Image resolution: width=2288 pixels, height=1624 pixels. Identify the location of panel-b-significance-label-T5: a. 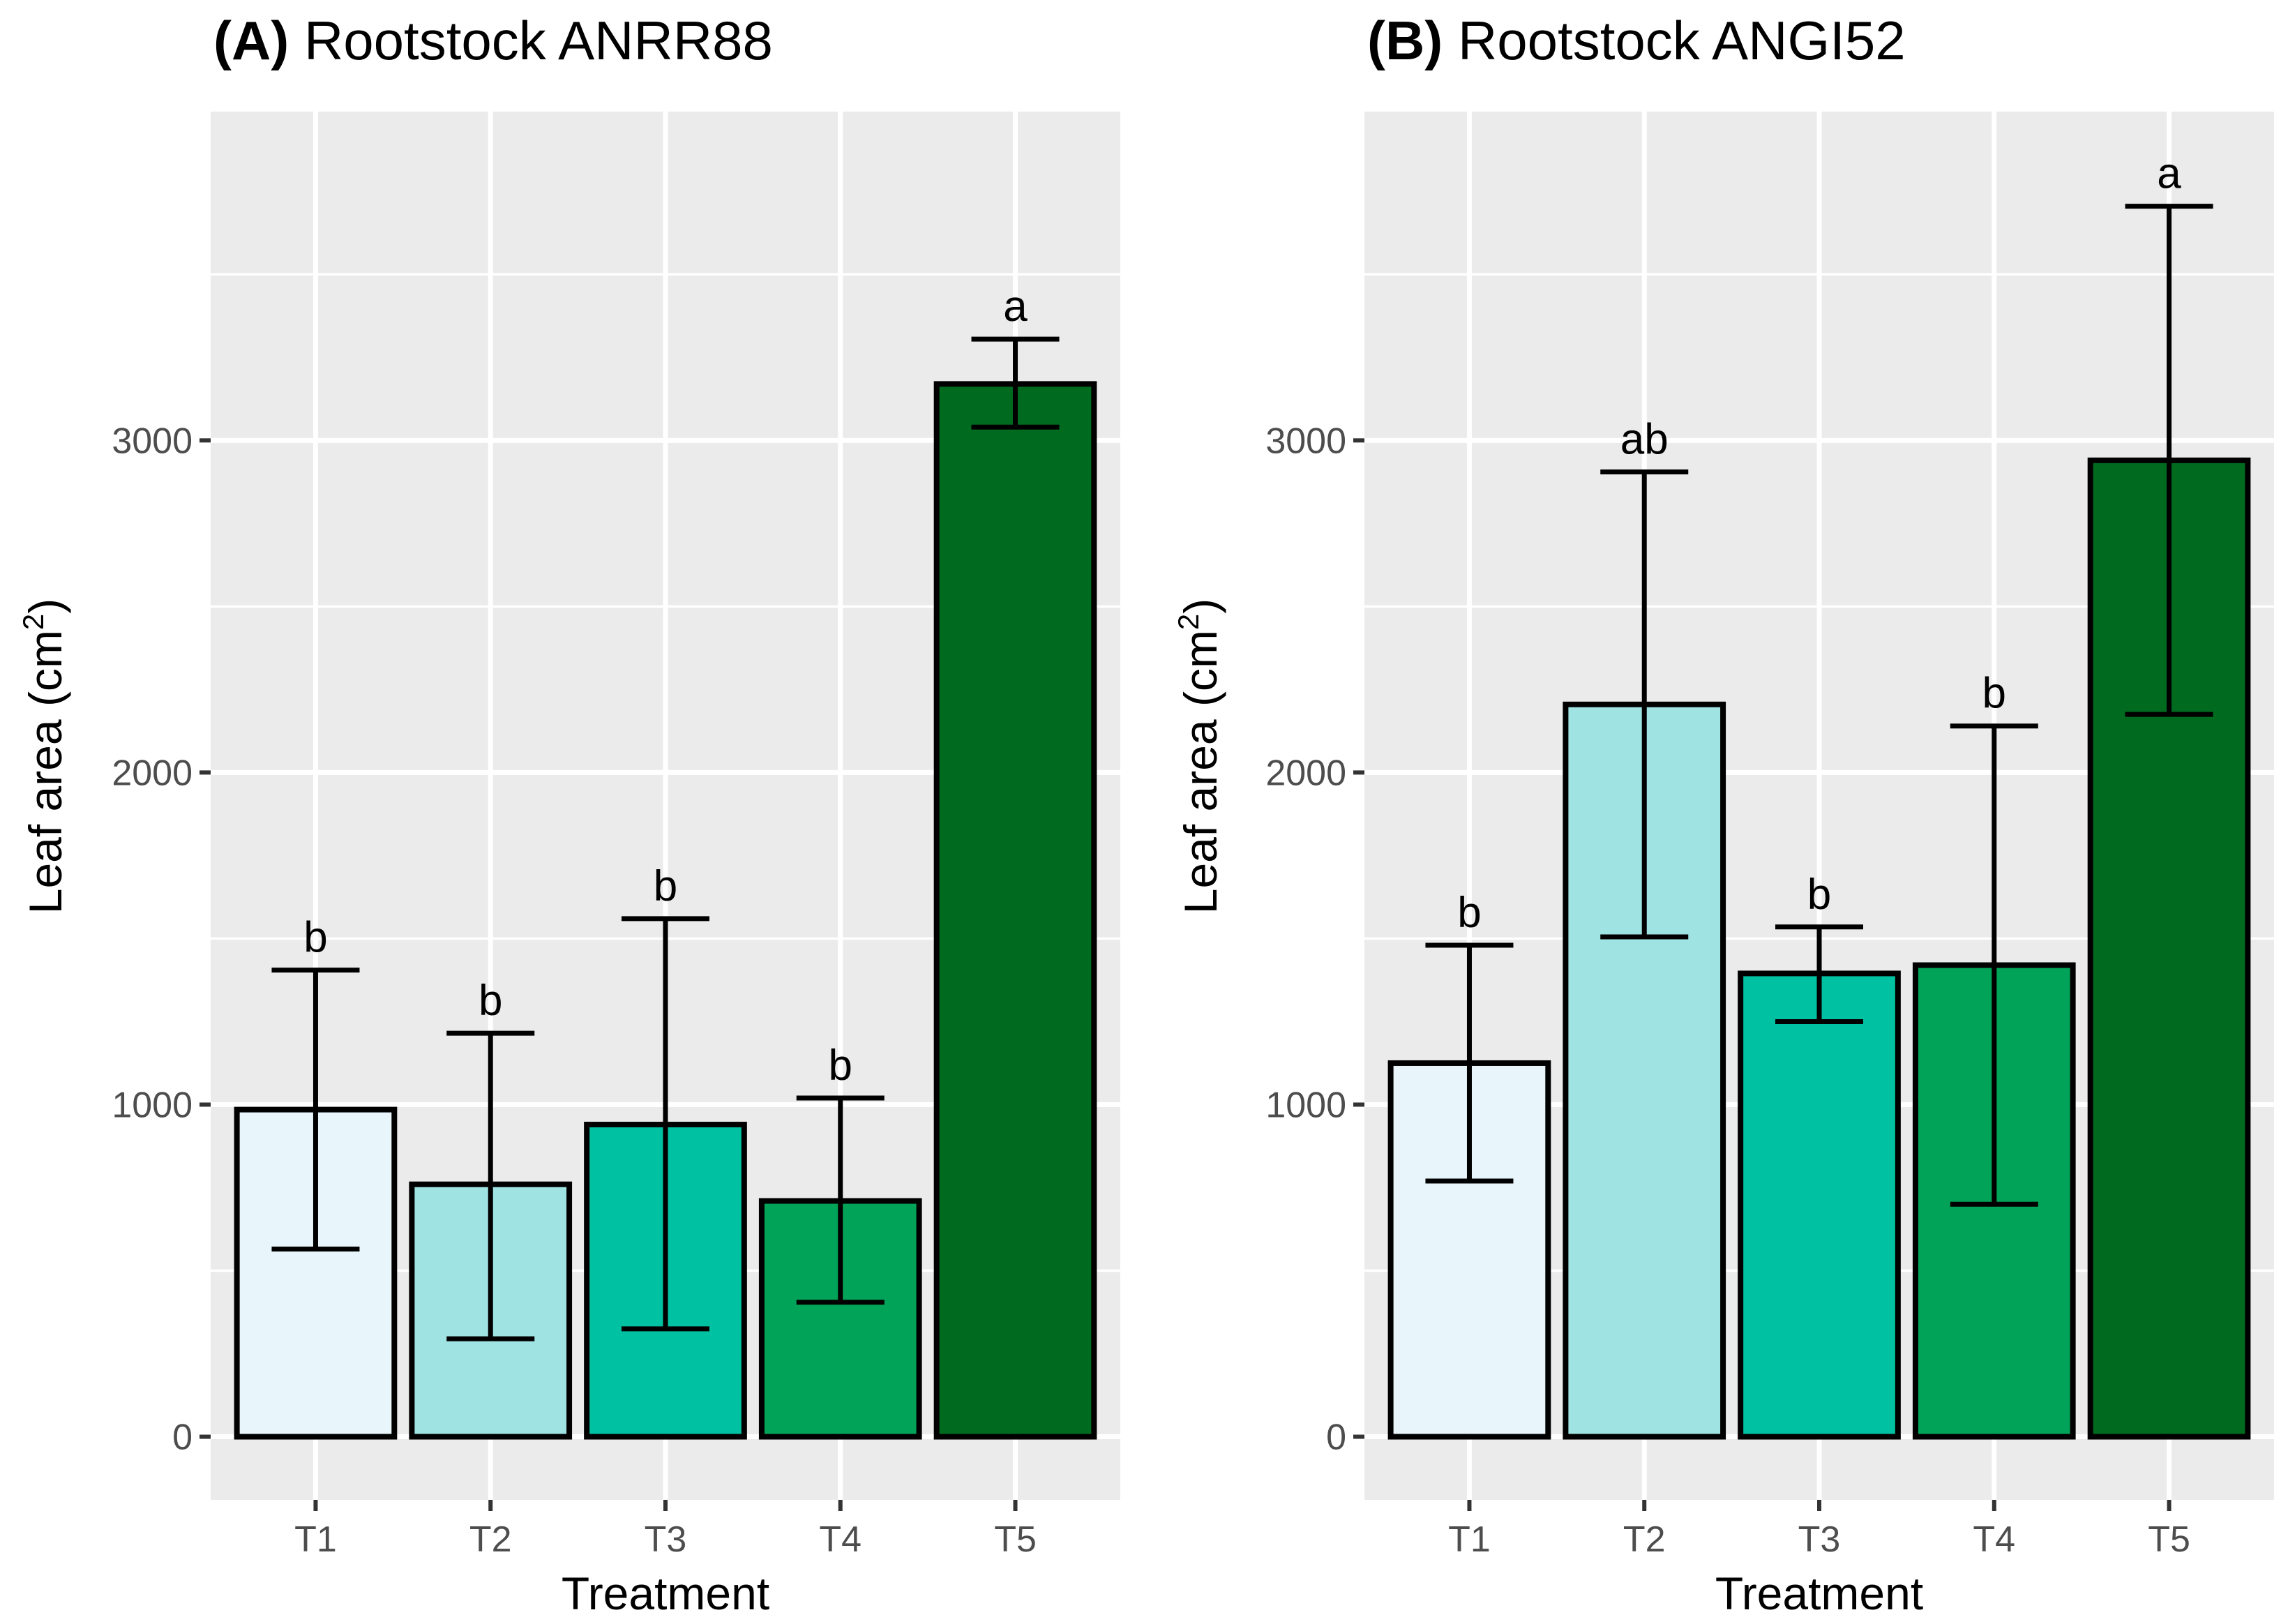
(2169, 174).